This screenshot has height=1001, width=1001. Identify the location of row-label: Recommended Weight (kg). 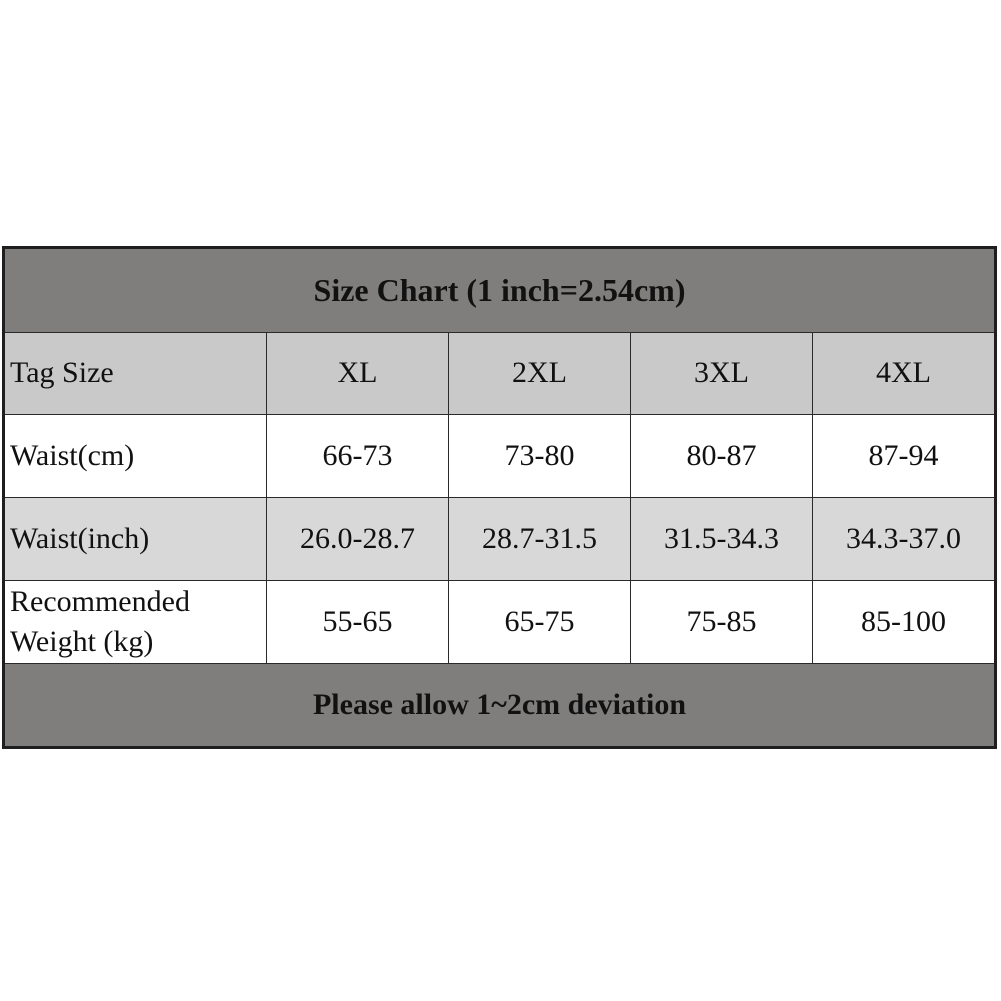
(136, 622).